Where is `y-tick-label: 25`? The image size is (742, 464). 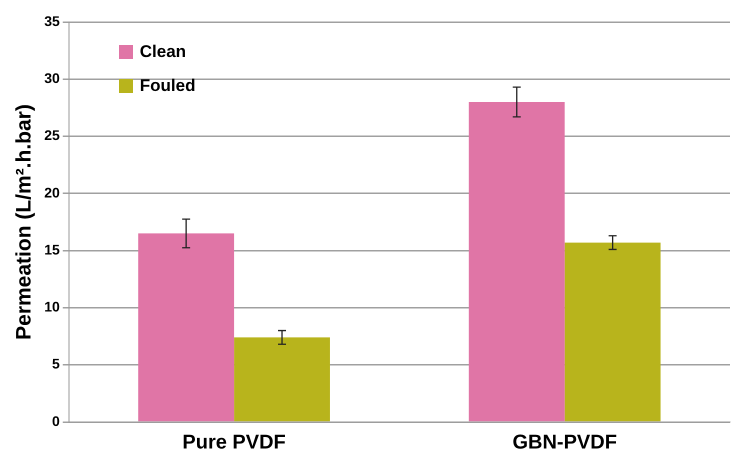 y-tick-label: 25 is located at coordinates (52, 135).